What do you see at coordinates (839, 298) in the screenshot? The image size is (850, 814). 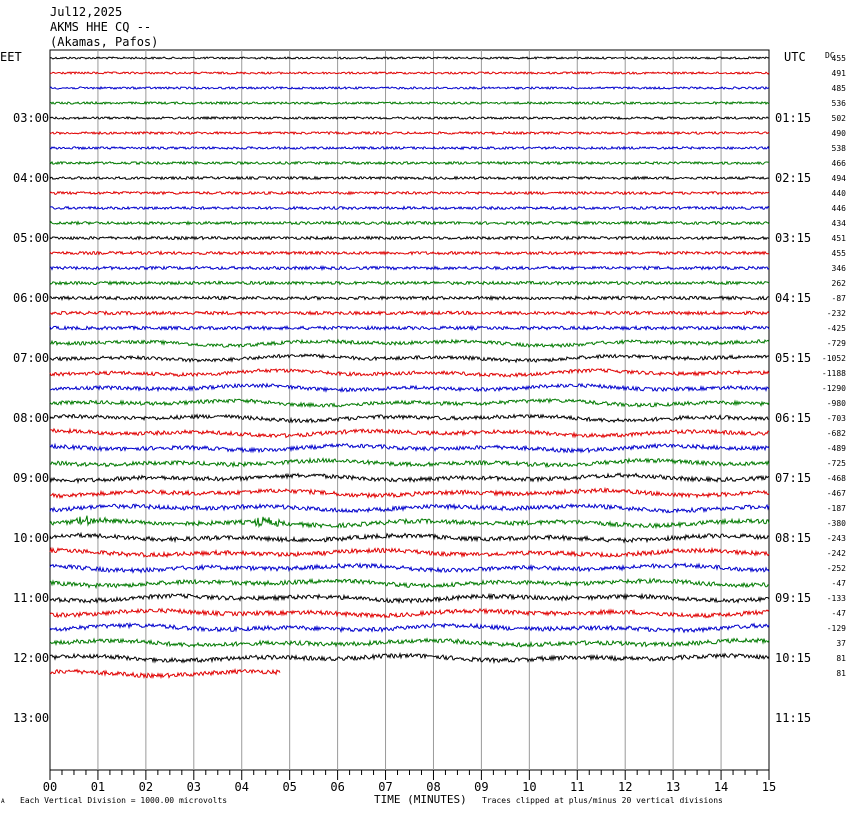 I see `dc-offset-label: -87` at bounding box center [839, 298].